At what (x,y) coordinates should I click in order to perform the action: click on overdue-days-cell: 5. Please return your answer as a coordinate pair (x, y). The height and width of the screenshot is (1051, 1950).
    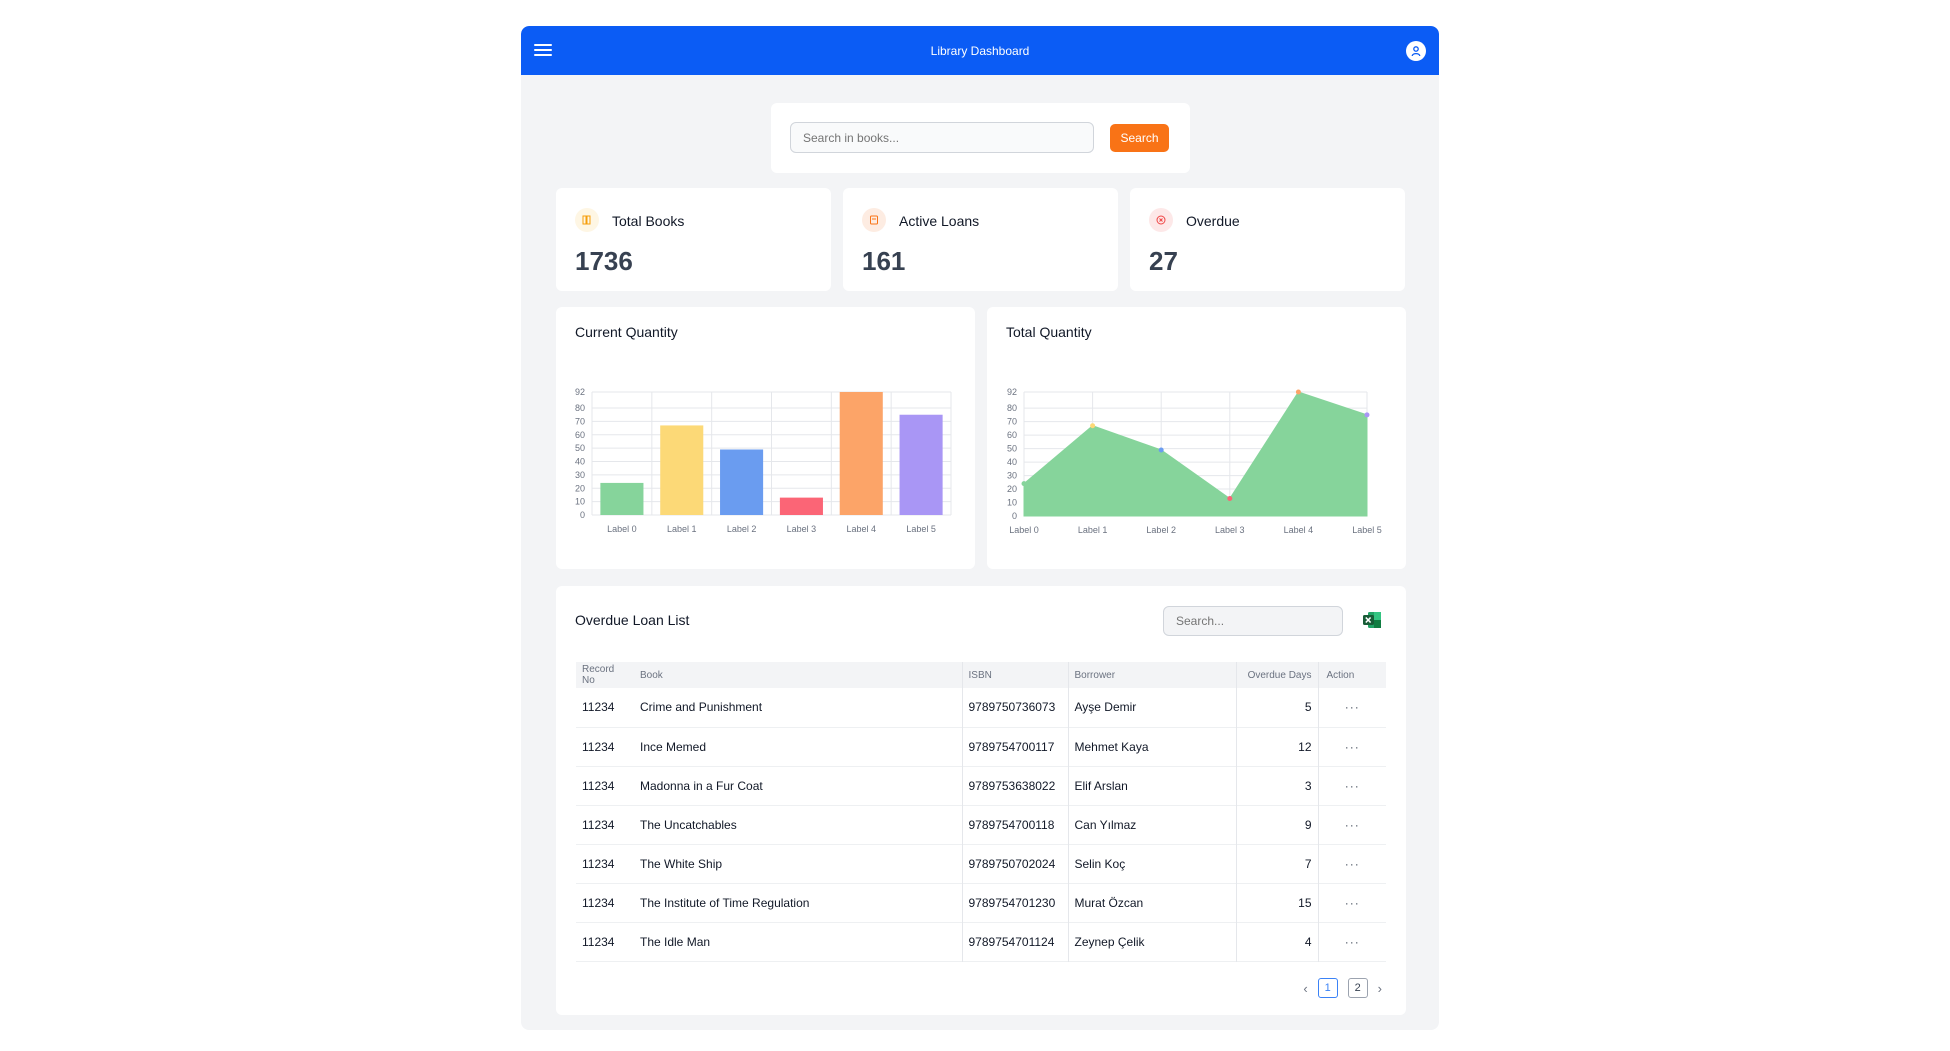
    Looking at the image, I should click on (1277, 707).